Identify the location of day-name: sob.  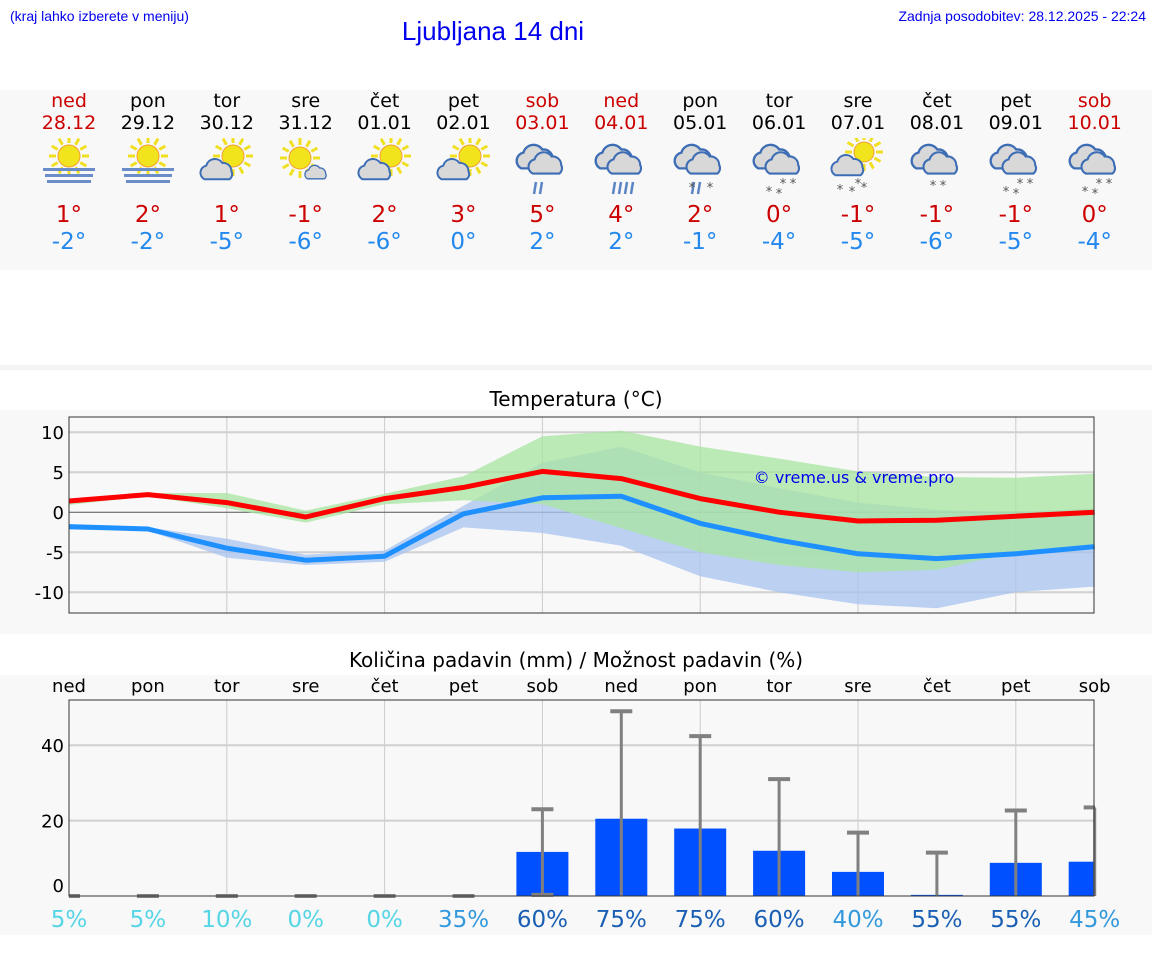
(542, 101).